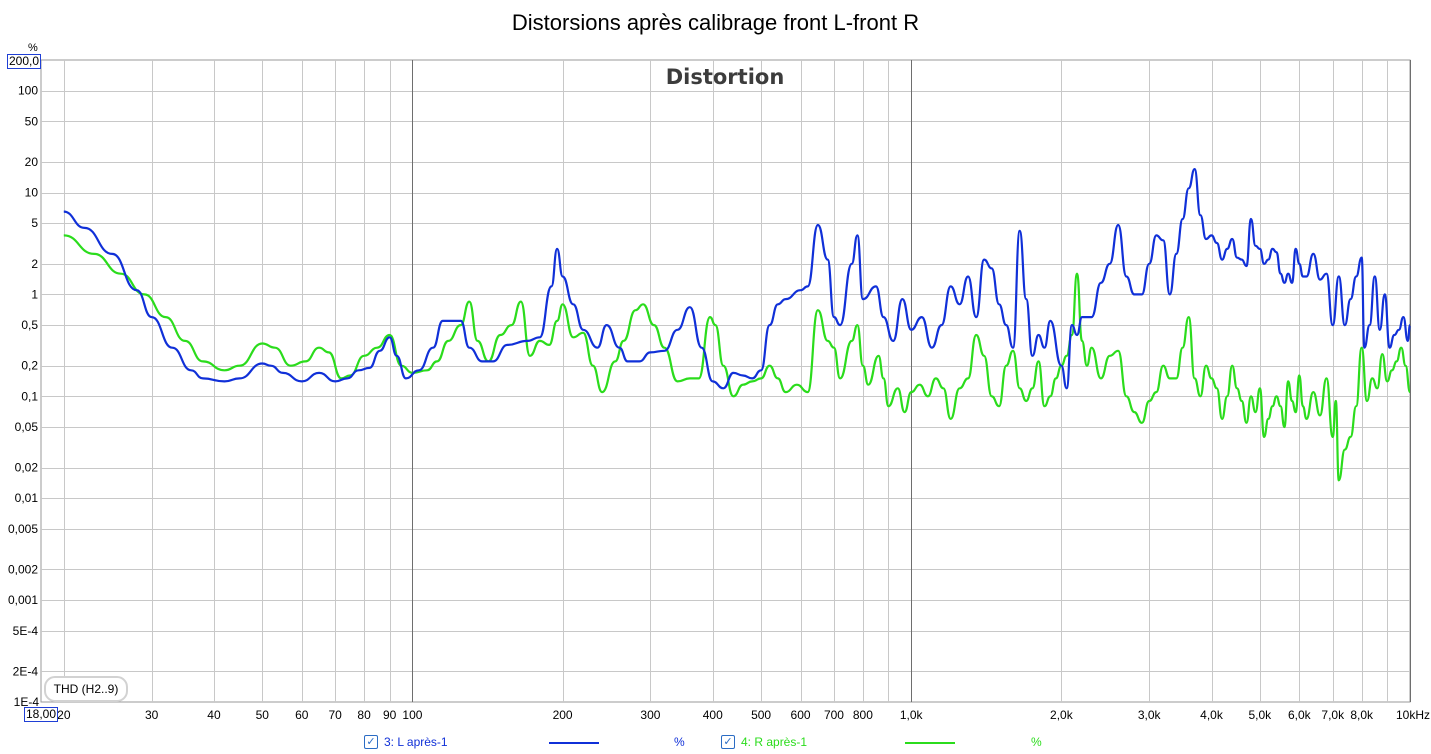  Describe the element at coordinates (1333, 715) in the screenshot. I see `x-tick-label: 7,0k` at that location.